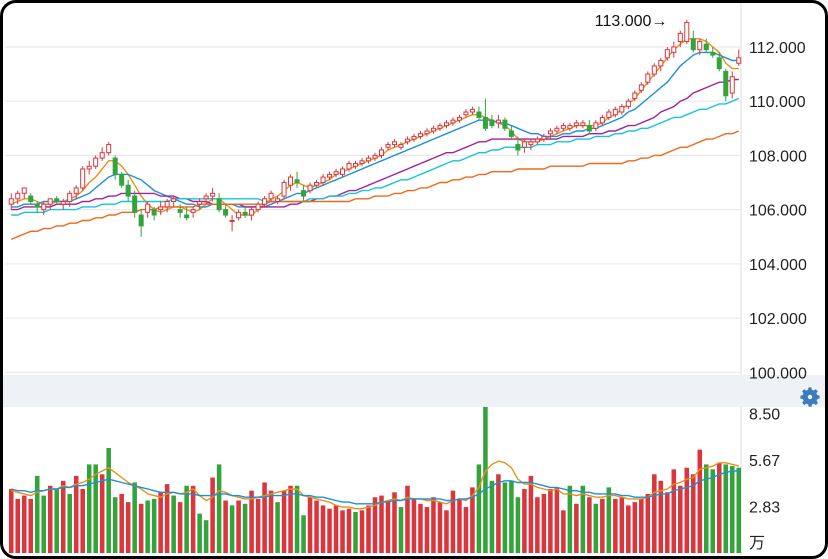  I want to click on volume-unit-label: 万, so click(757, 543).